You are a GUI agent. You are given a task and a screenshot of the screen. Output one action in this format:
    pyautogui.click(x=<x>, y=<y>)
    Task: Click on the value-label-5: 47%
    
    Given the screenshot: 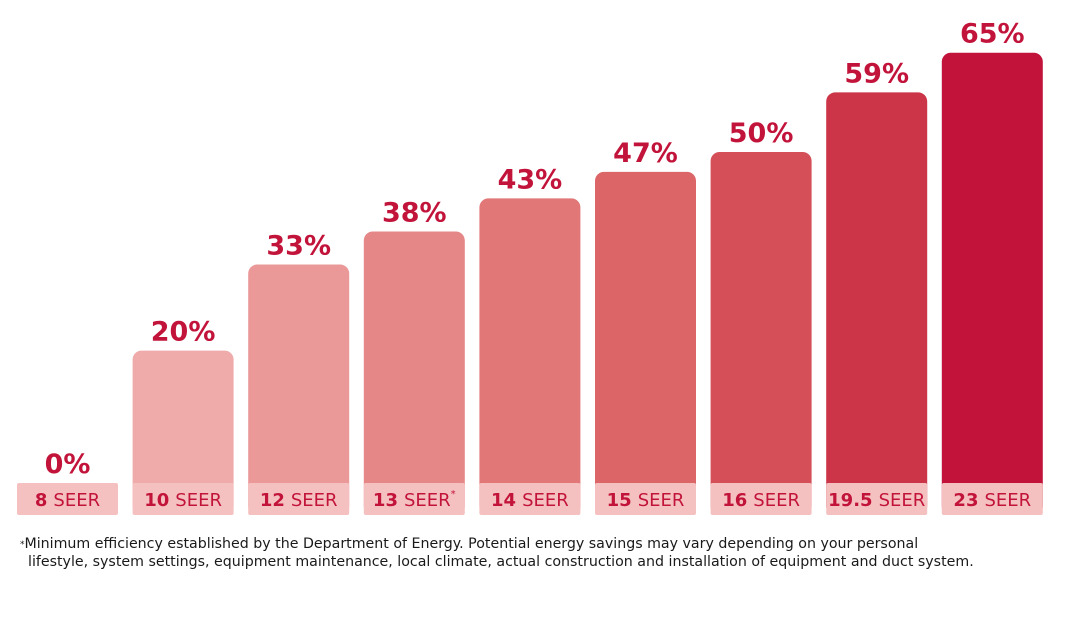 What is the action you would take?
    pyautogui.click(x=645, y=153)
    